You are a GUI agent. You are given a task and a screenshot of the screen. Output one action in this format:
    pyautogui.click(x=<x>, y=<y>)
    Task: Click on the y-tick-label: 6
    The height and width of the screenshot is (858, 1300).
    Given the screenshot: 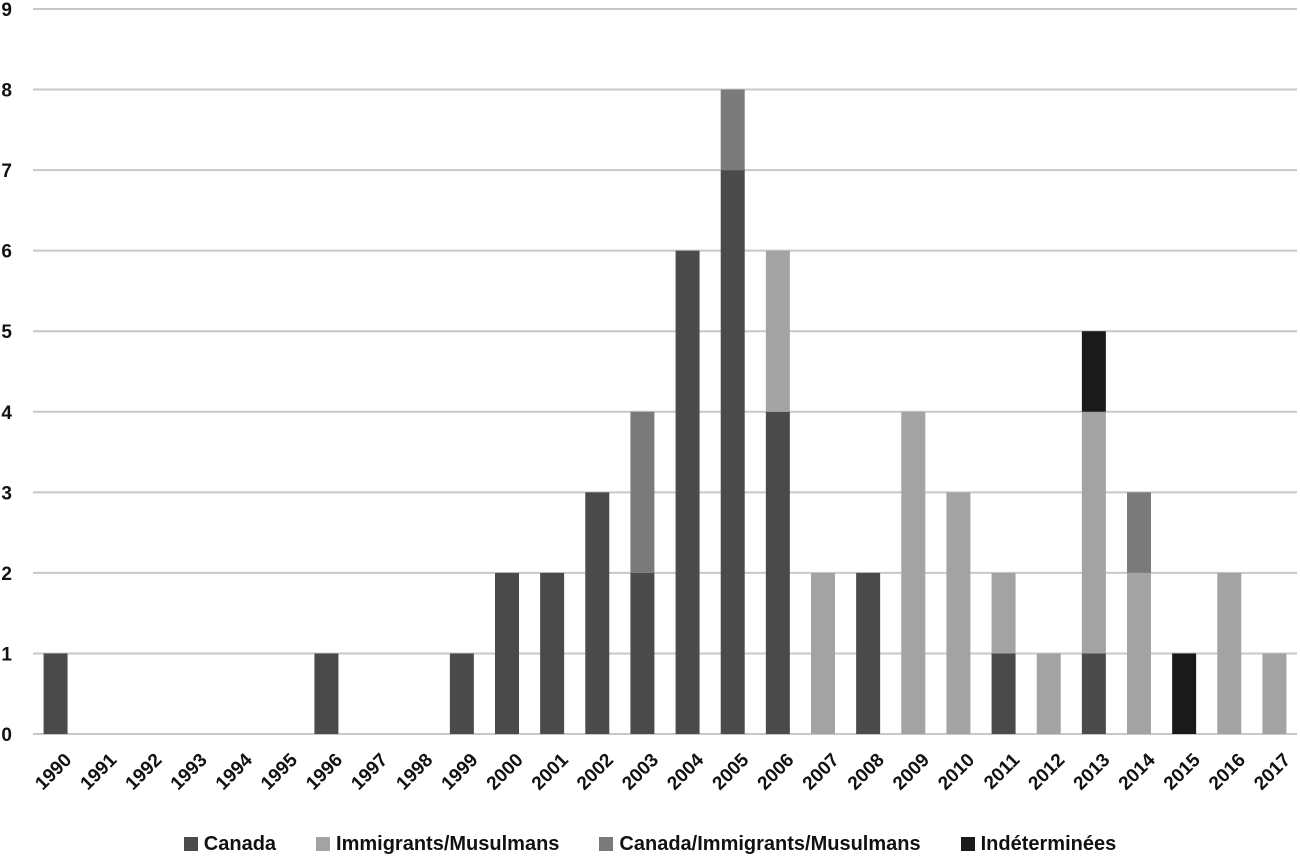 What is the action you would take?
    pyautogui.click(x=6, y=252)
    